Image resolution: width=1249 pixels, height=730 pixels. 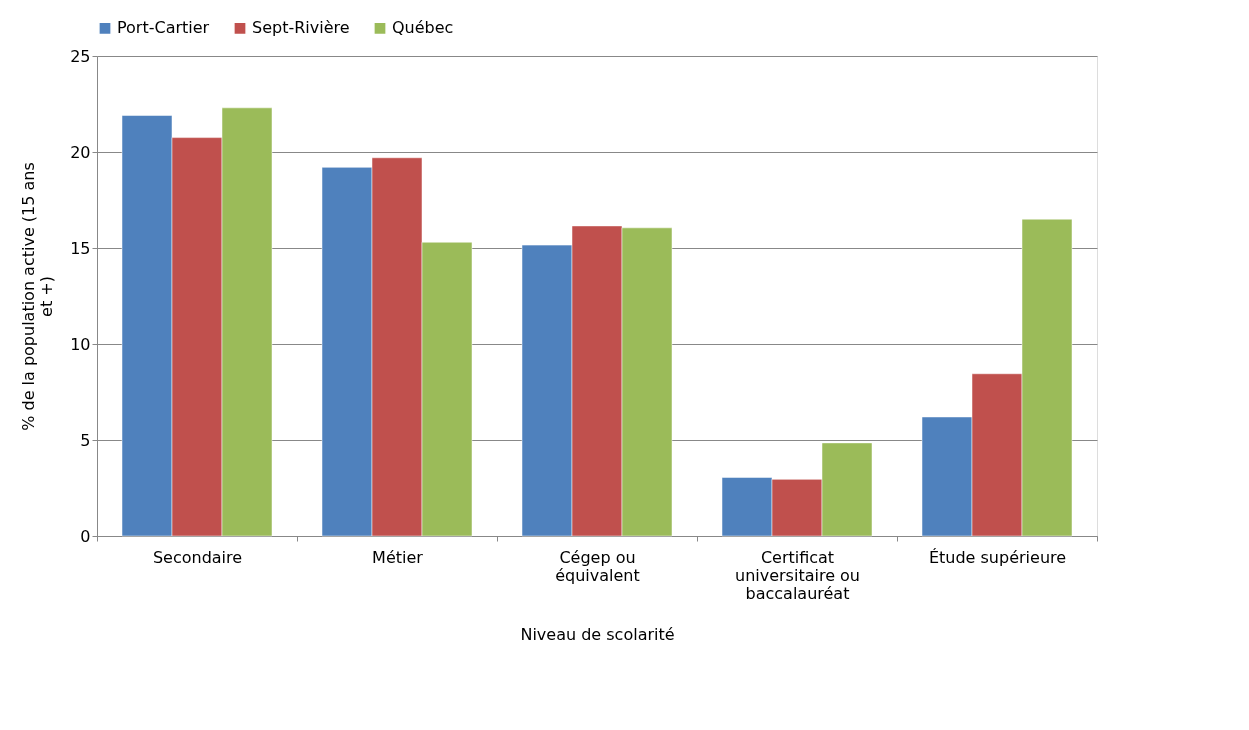 What do you see at coordinates (423, 28) in the screenshot?
I see `legend-label: Québec` at bounding box center [423, 28].